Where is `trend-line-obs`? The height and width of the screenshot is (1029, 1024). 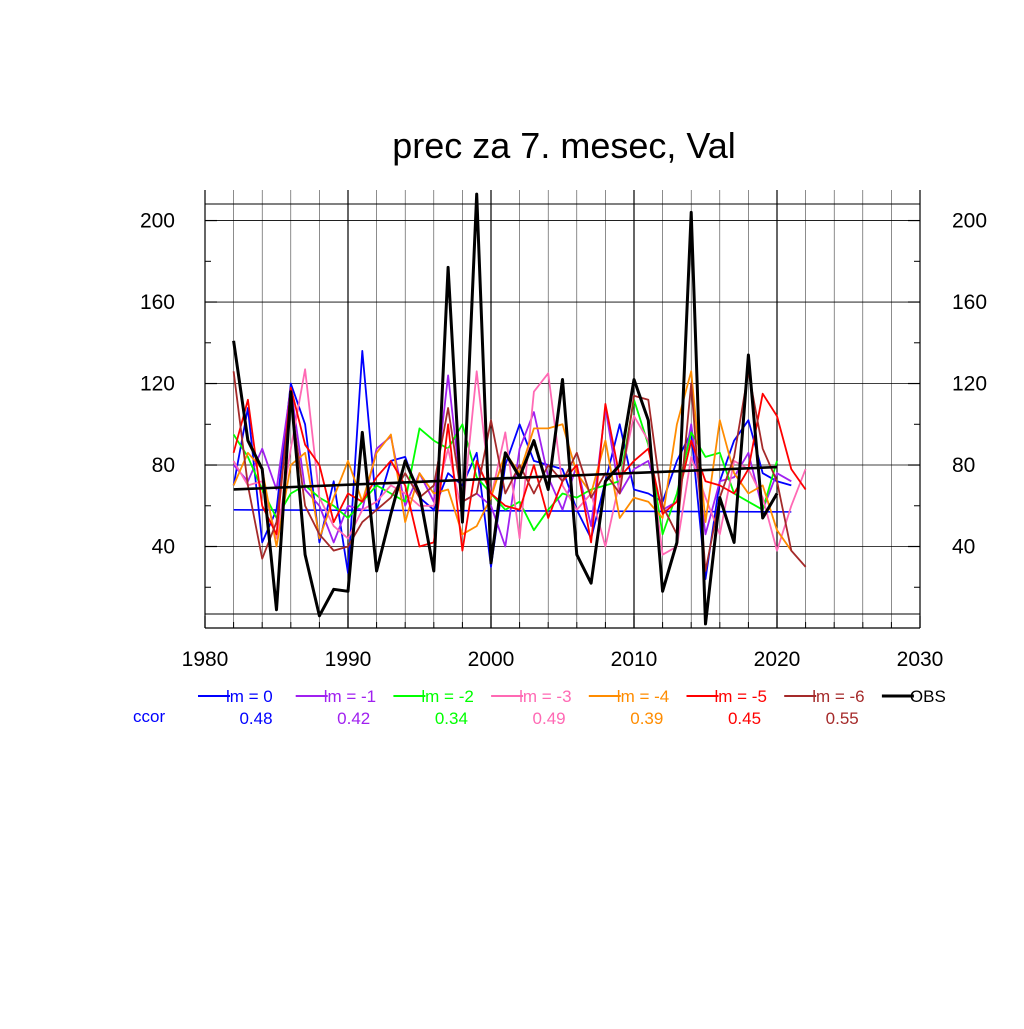 trend-line-obs is located at coordinates (505, 478).